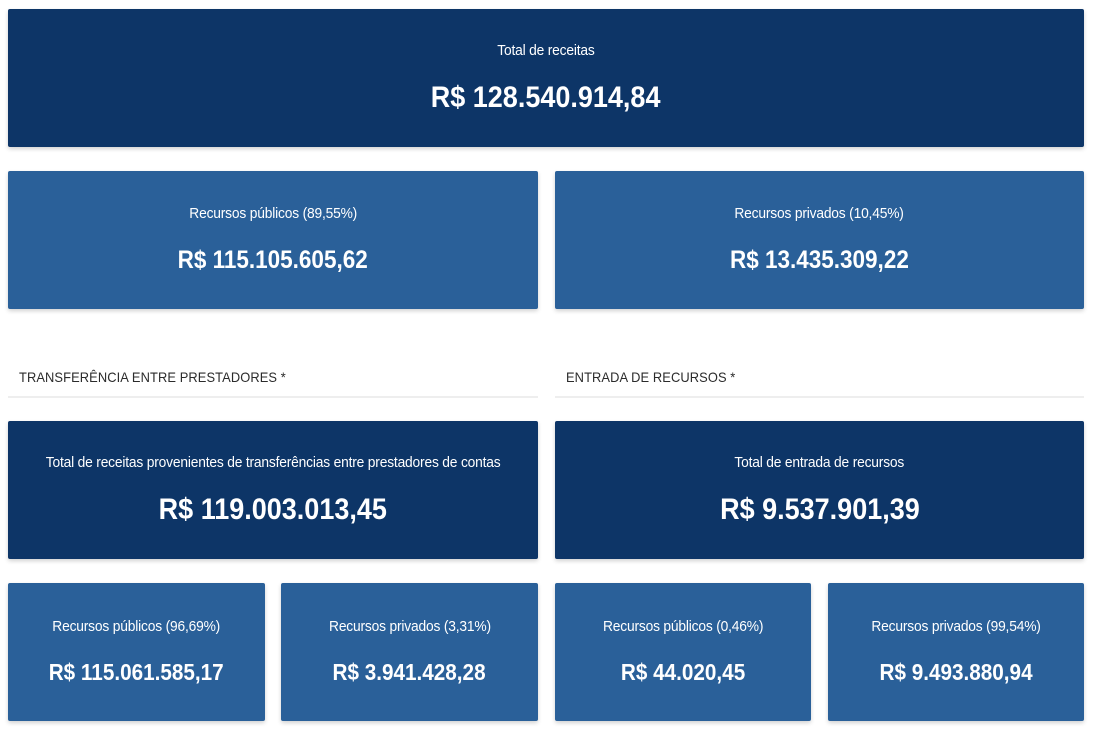  I want to click on transfer-section-divider, so click(273, 397).